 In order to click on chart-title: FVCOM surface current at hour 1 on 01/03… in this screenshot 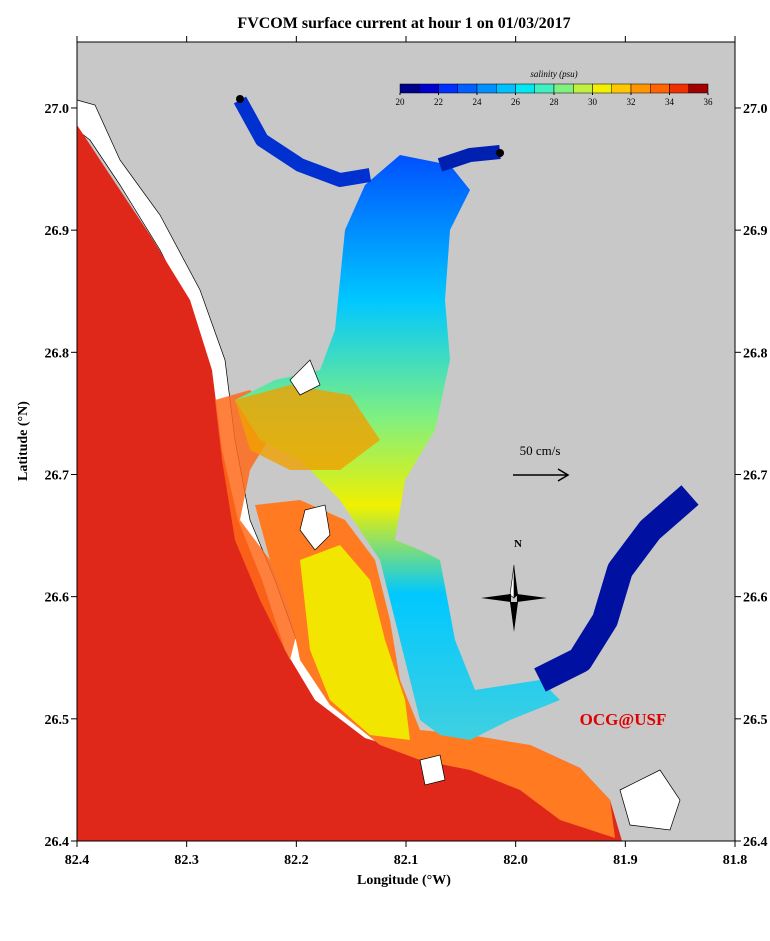, I will do `click(403, 23)`.